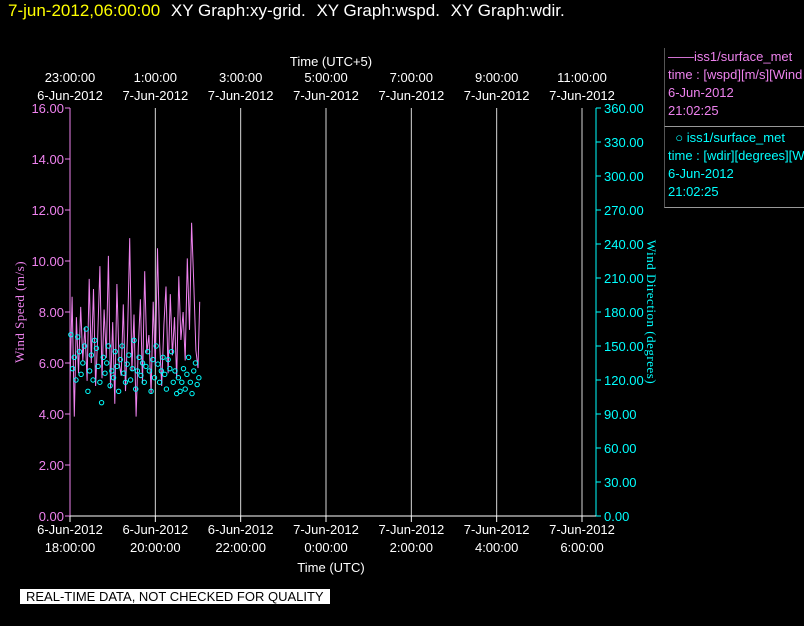 The width and height of the screenshot is (804, 626). I want to click on y-left-axis-label: Wind Speed (m/s), so click(19, 312).